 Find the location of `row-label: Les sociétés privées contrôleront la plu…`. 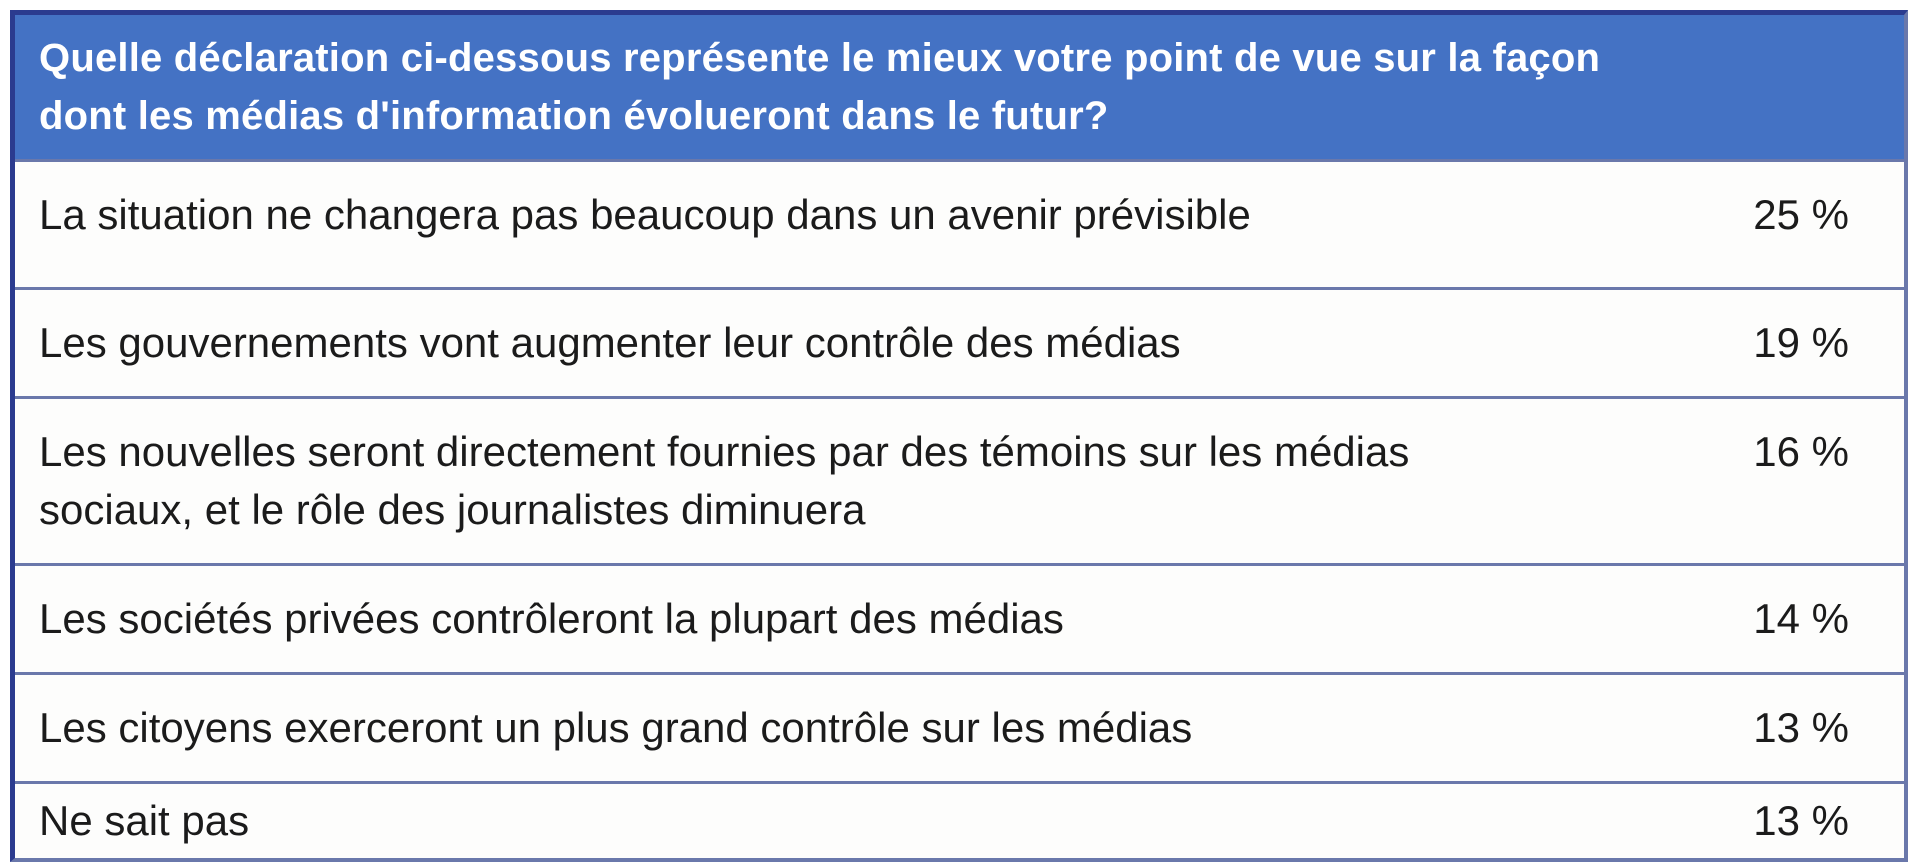

row-label: Les sociétés privées contrôleront la plu… is located at coordinates (551, 618).